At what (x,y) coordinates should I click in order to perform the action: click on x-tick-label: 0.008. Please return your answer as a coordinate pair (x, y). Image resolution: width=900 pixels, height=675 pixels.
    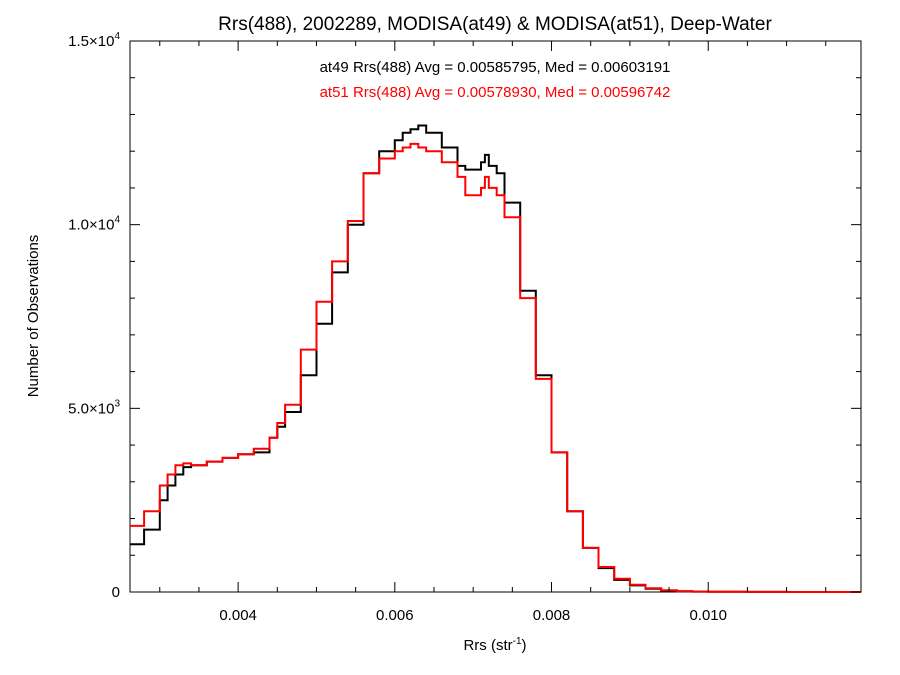
    Looking at the image, I should click on (552, 615).